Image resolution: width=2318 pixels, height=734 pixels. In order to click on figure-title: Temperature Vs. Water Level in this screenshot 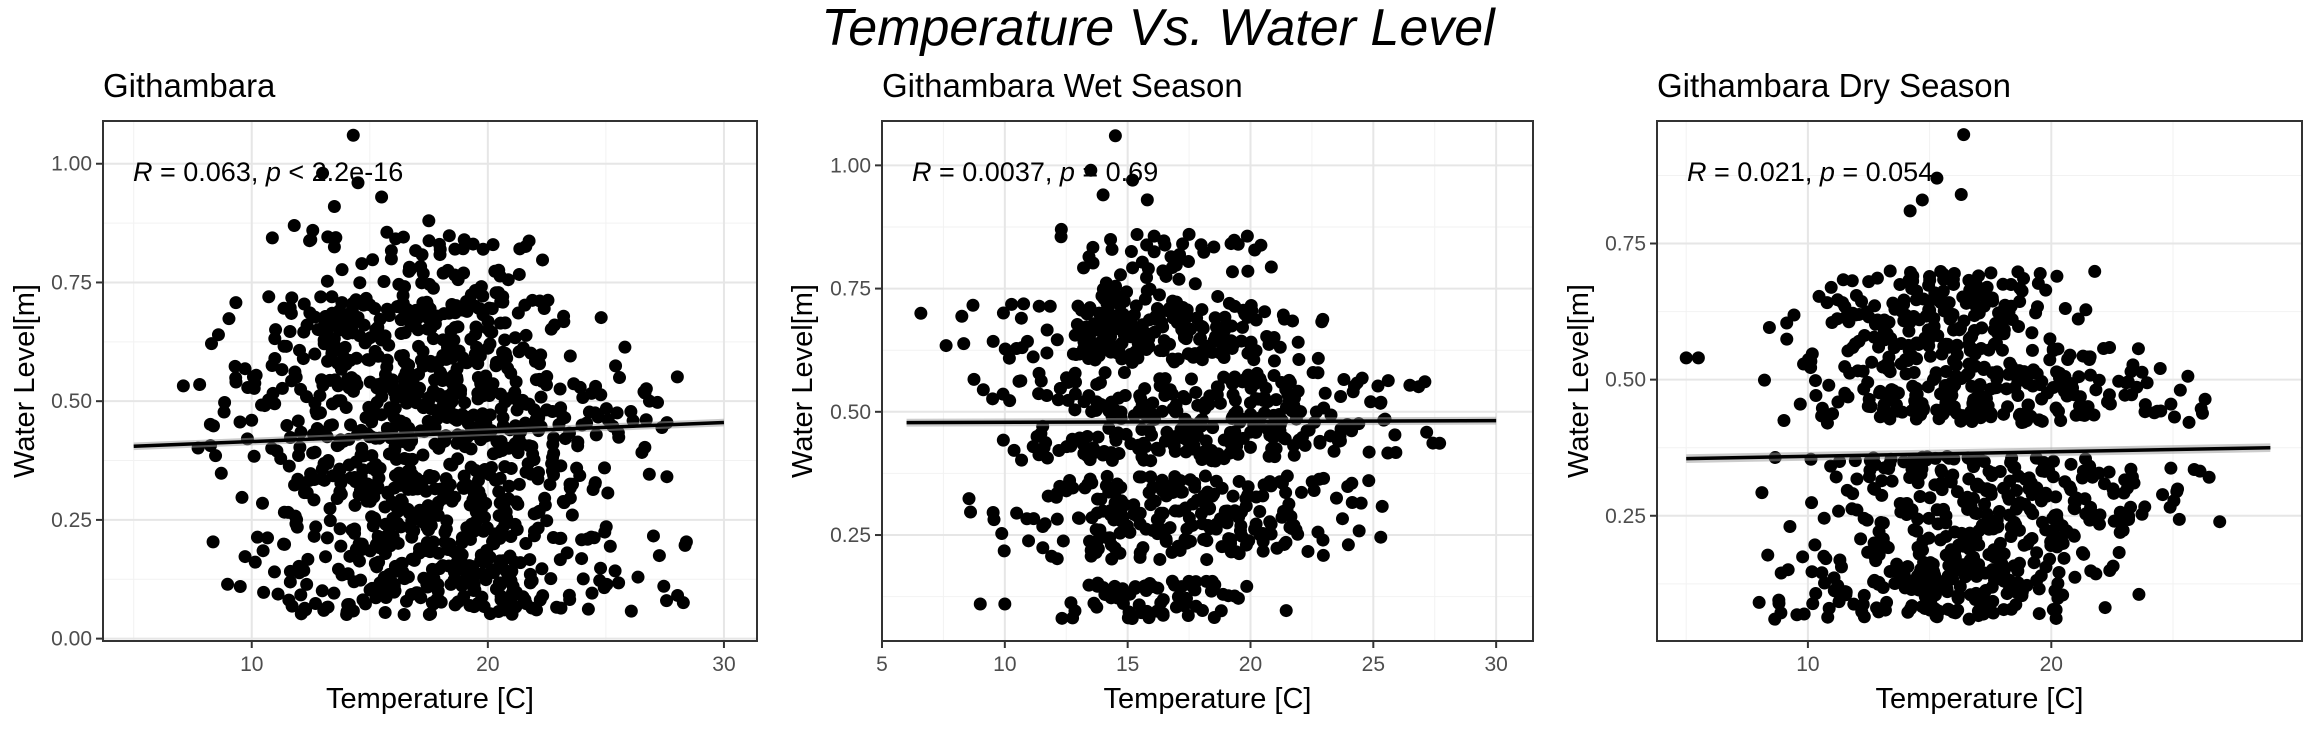, I will do `click(1158, 28)`.